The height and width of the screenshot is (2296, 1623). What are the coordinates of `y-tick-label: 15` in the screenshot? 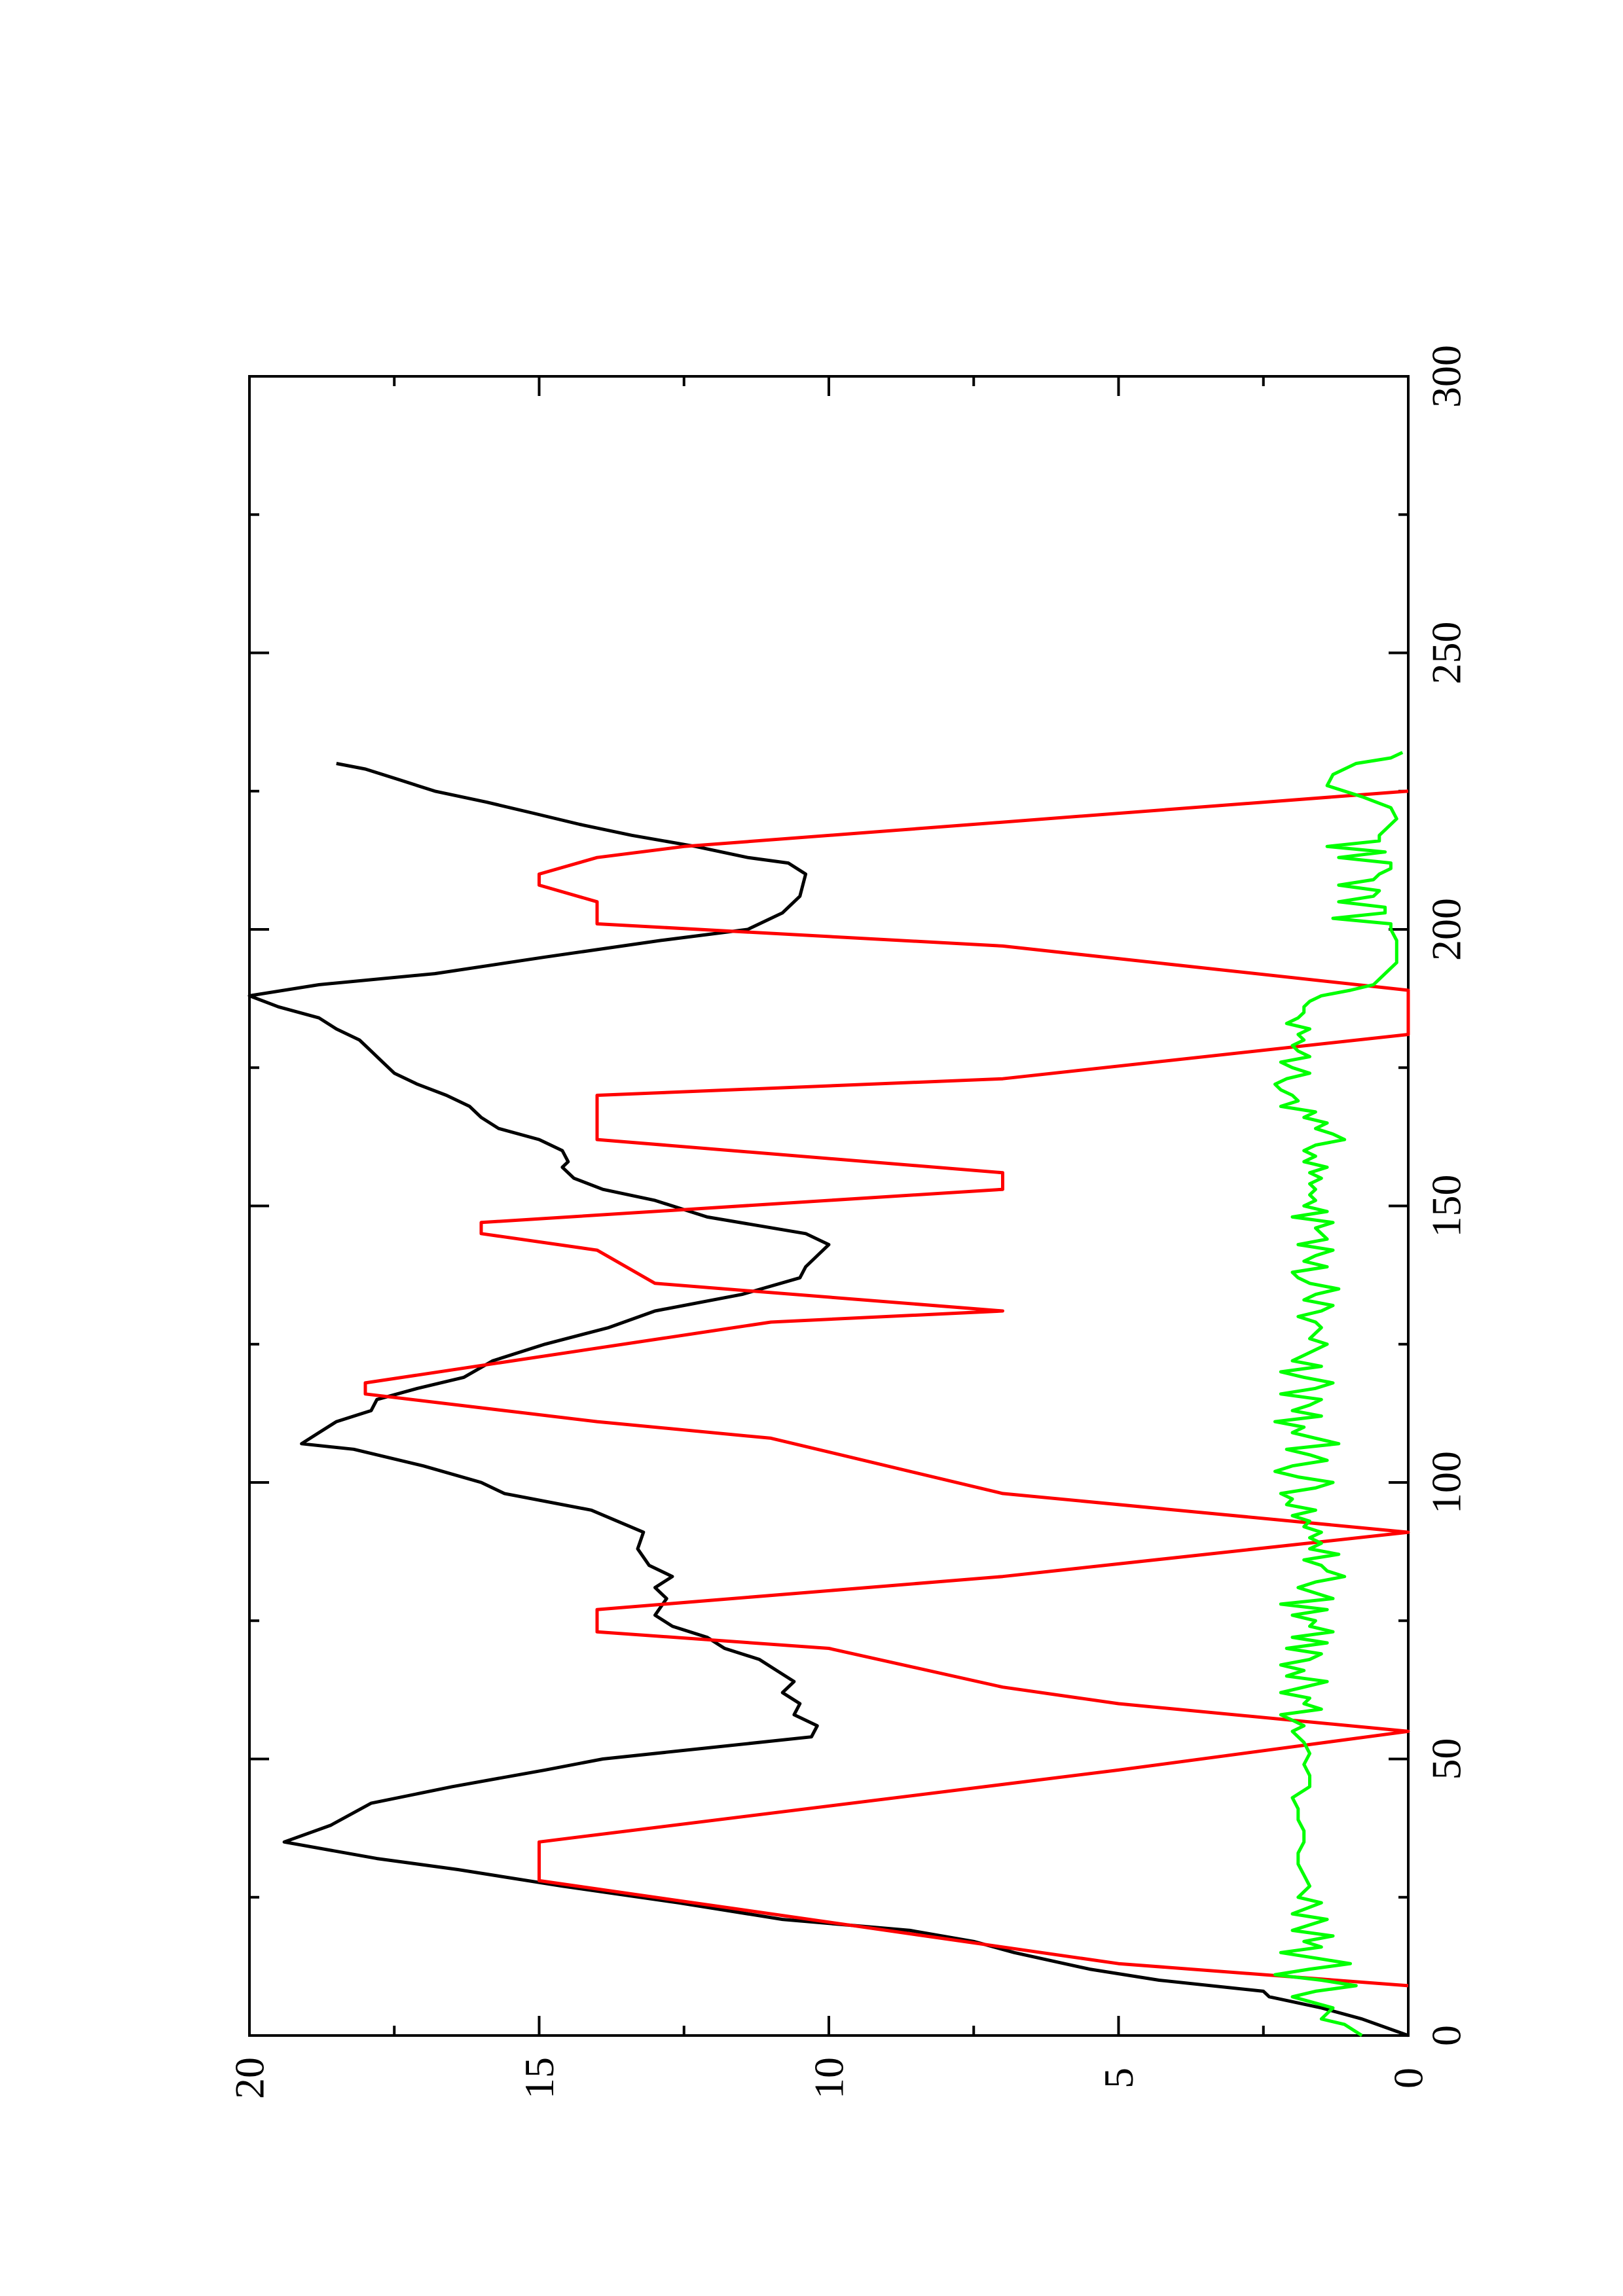 It's located at (539, 2078).